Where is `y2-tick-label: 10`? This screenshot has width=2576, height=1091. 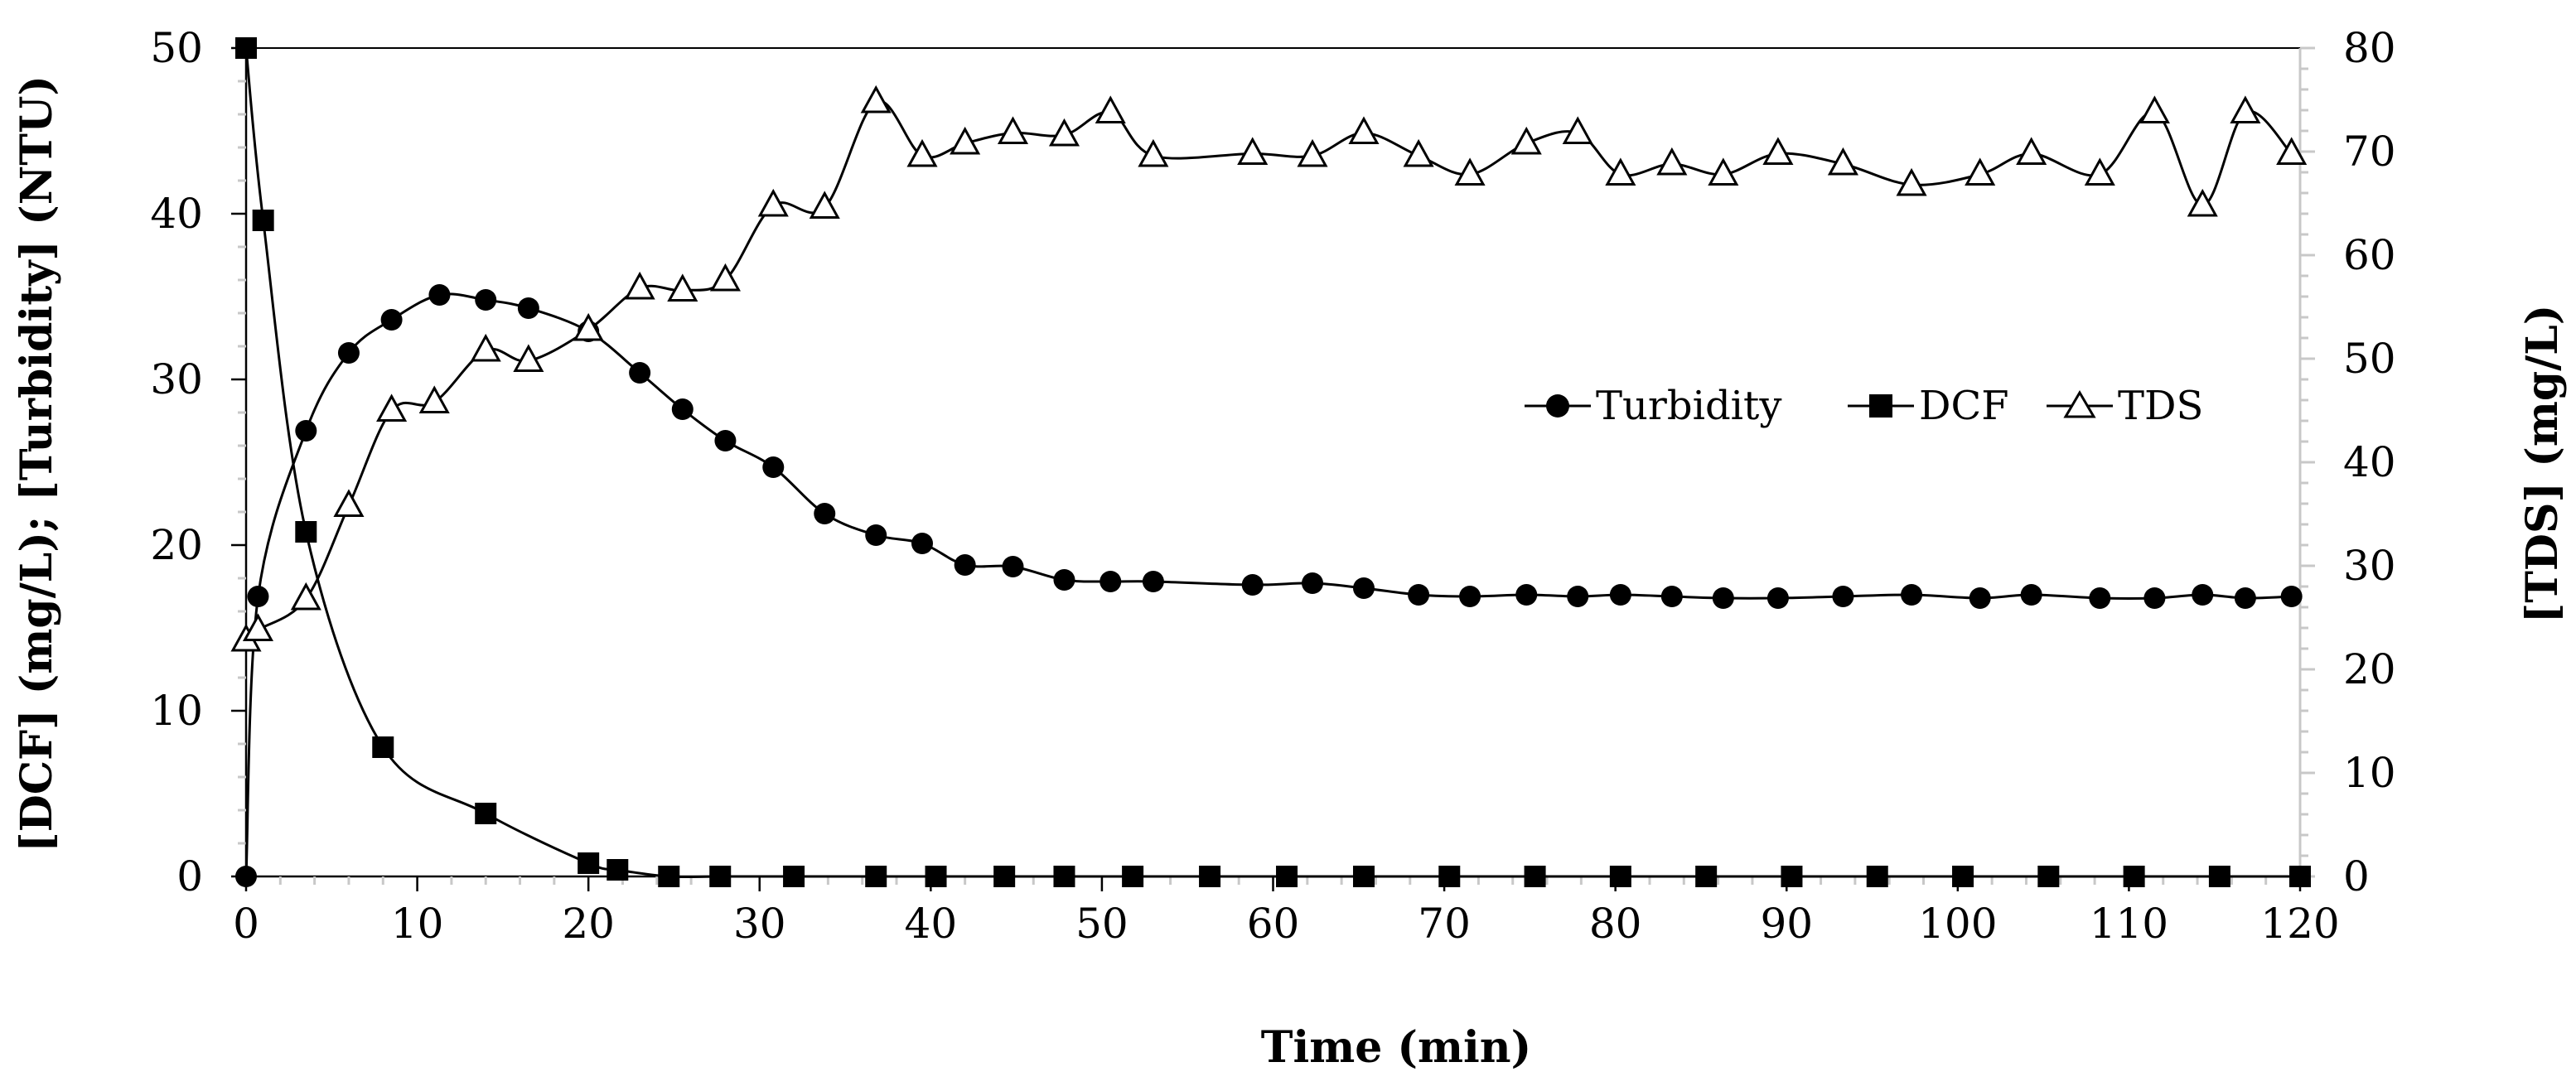 y2-tick-label: 10 is located at coordinates (2369, 773).